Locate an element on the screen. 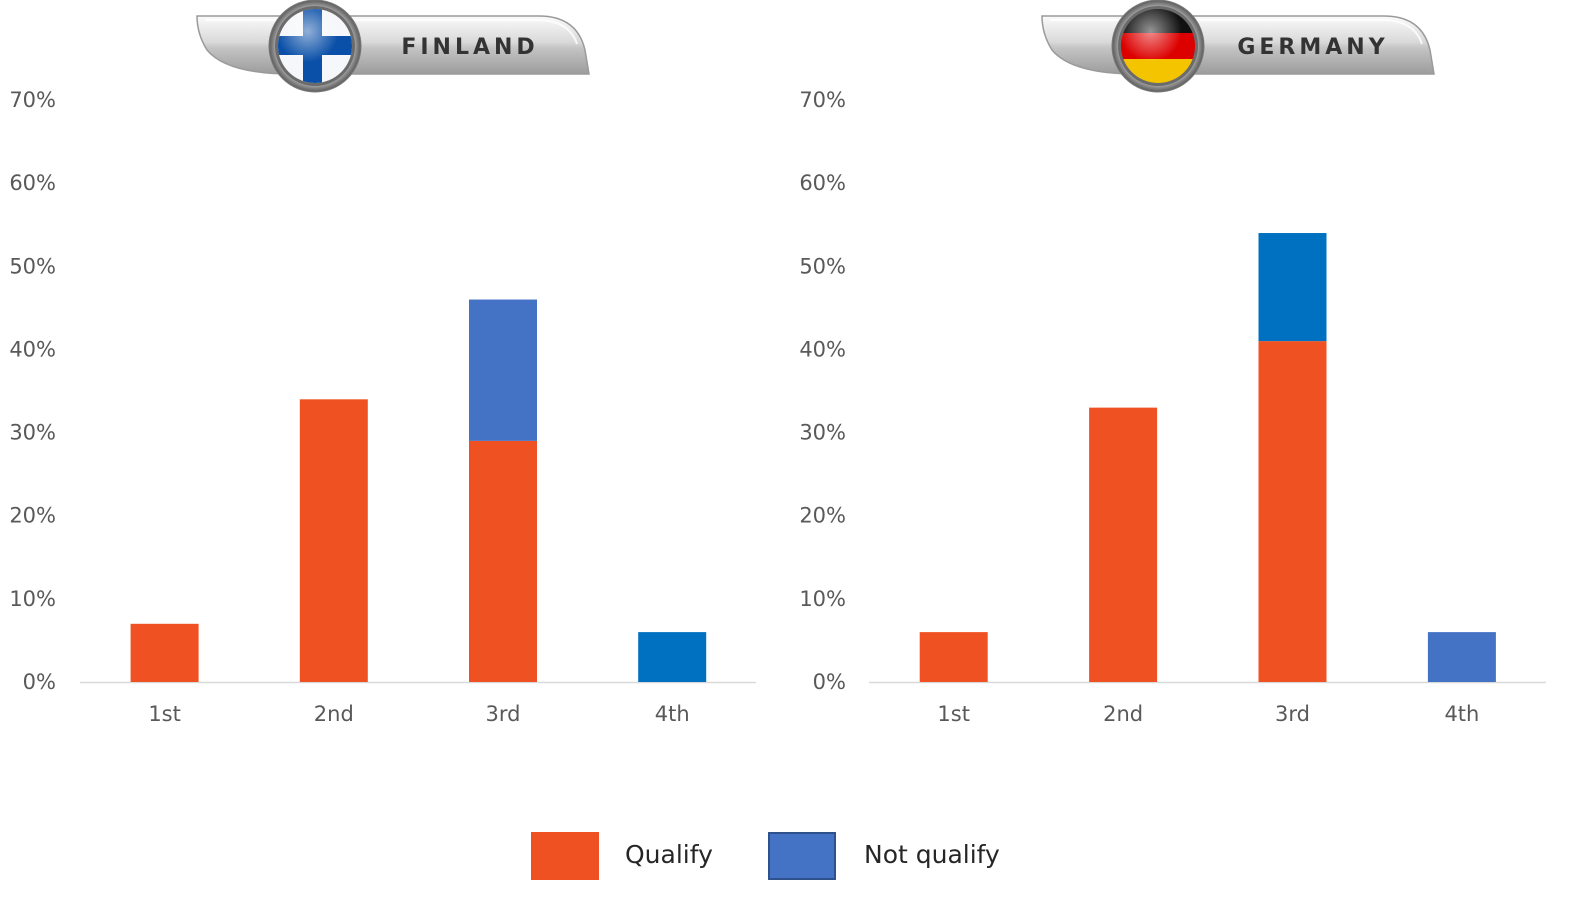 The image size is (1585, 902). country-title: GERMANY is located at coordinates (1312, 47).